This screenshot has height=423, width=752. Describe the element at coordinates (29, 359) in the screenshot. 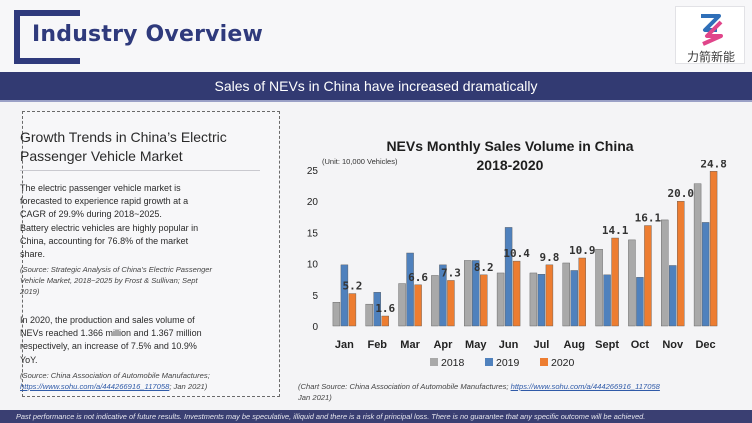

I see `paragraph-line: YoY.` at that location.